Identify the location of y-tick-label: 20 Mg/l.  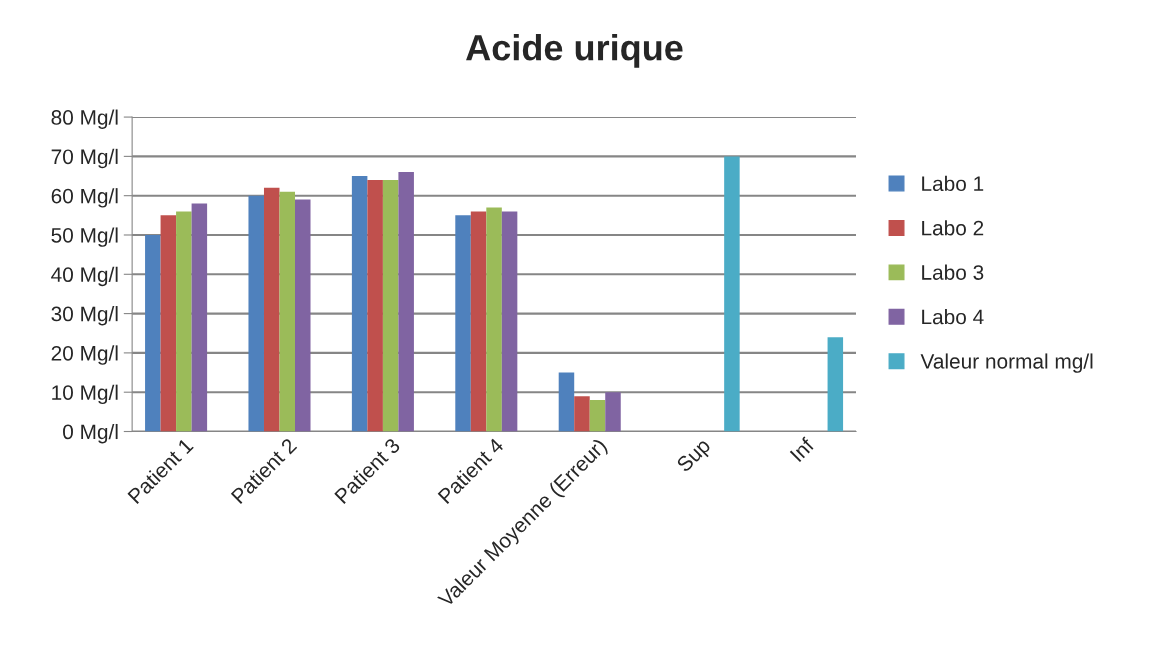
(84, 355).